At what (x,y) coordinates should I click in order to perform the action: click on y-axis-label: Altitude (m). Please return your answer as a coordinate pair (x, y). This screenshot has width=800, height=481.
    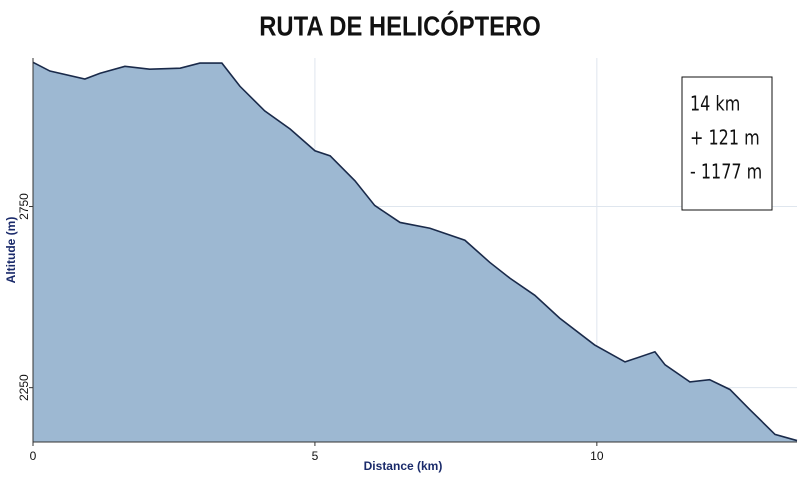
    Looking at the image, I should click on (11, 250).